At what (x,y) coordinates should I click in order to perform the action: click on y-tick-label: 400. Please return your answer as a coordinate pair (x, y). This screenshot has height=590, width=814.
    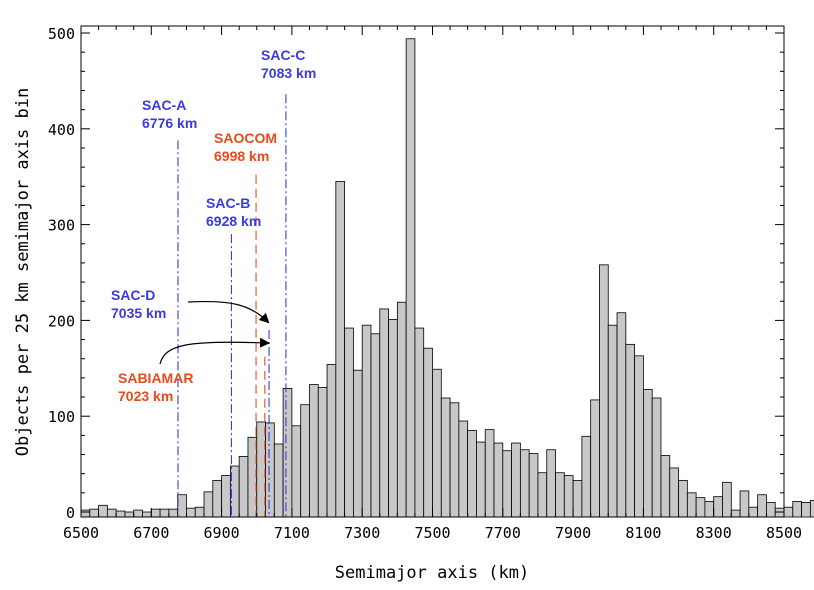
    Looking at the image, I should click on (61, 130).